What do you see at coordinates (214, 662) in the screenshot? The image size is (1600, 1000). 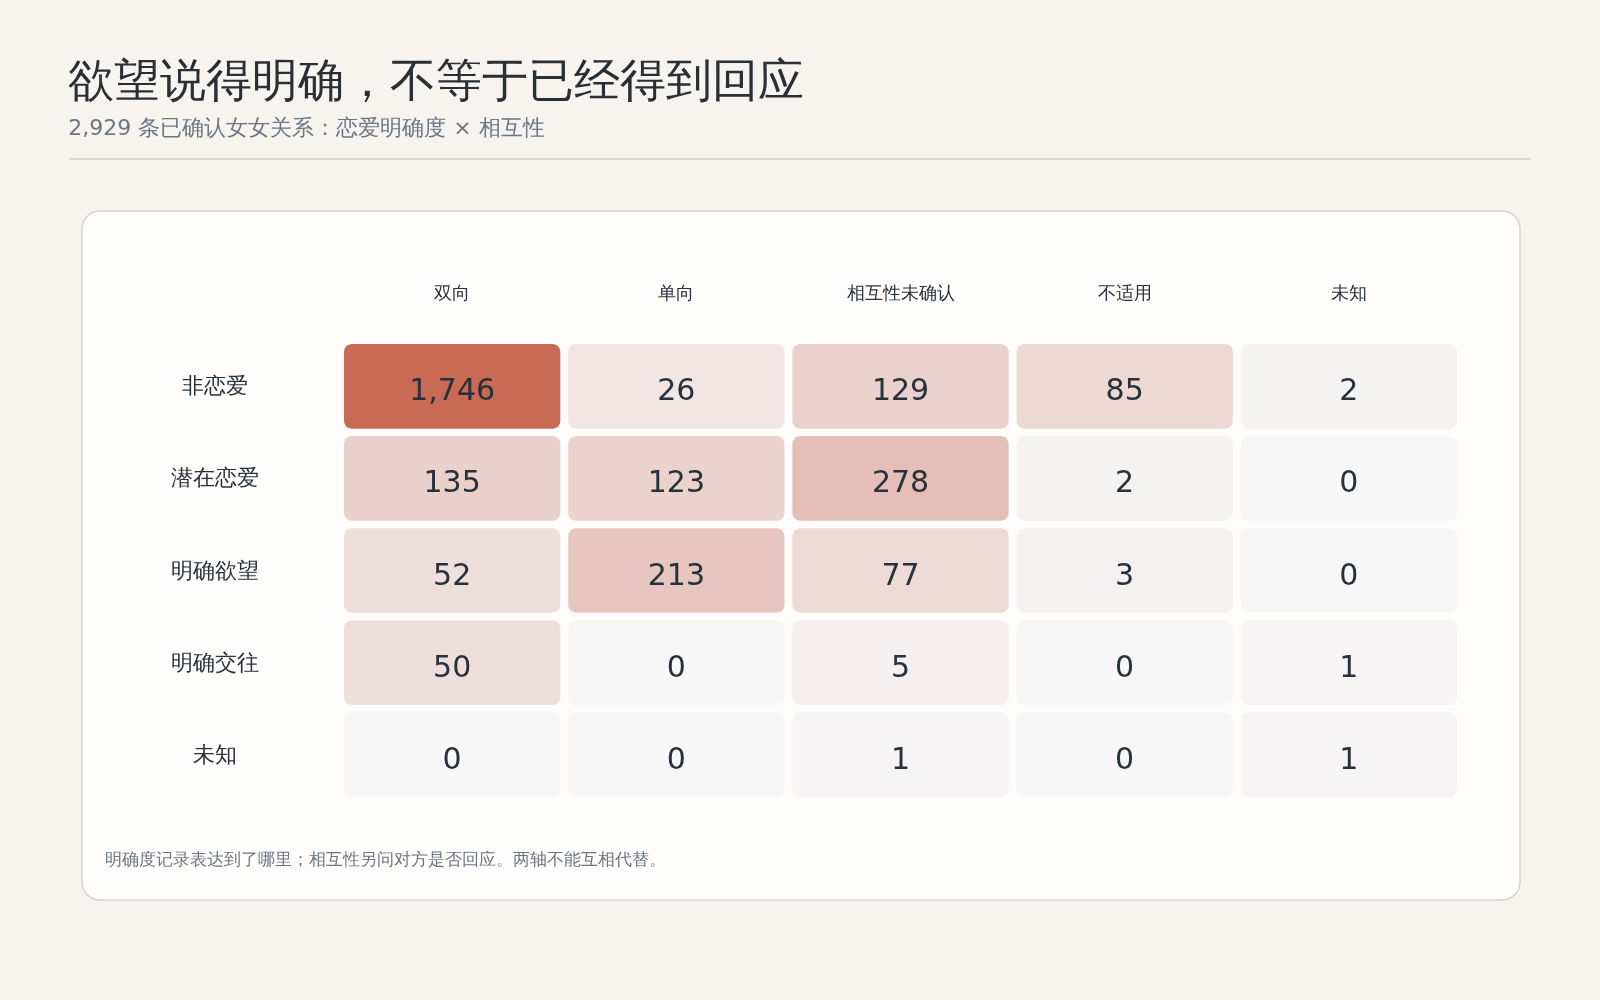 I see `y-tick-label: 明确交往` at bounding box center [214, 662].